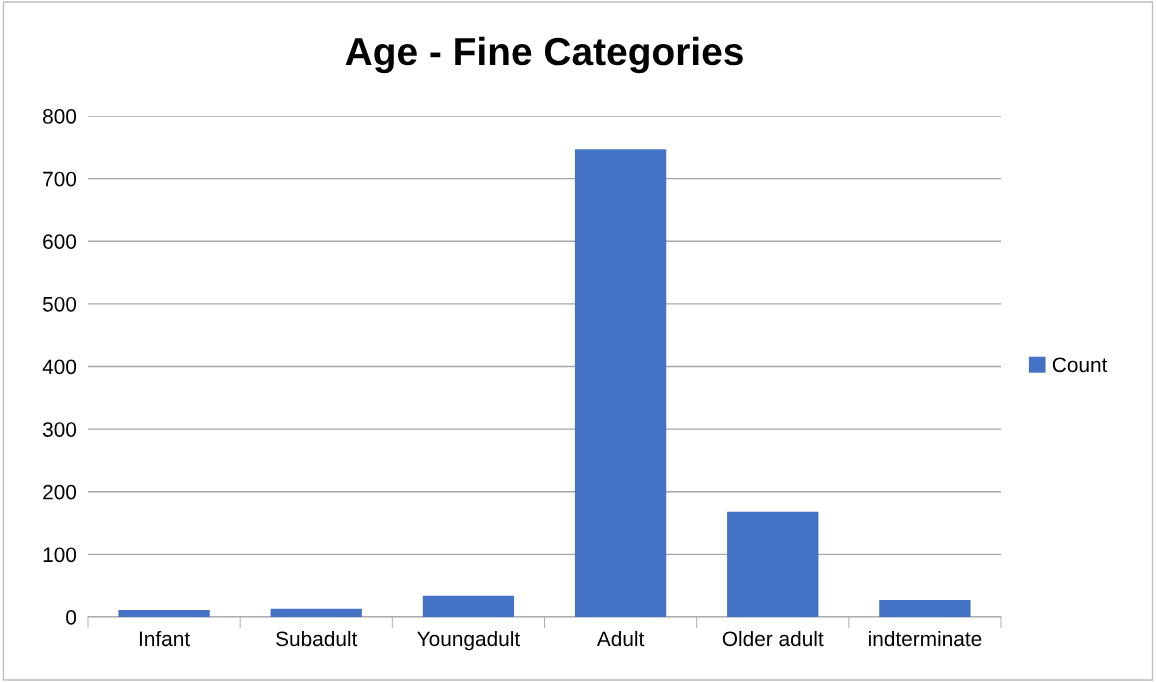  I want to click on y-tick-label: 300, so click(59, 429).